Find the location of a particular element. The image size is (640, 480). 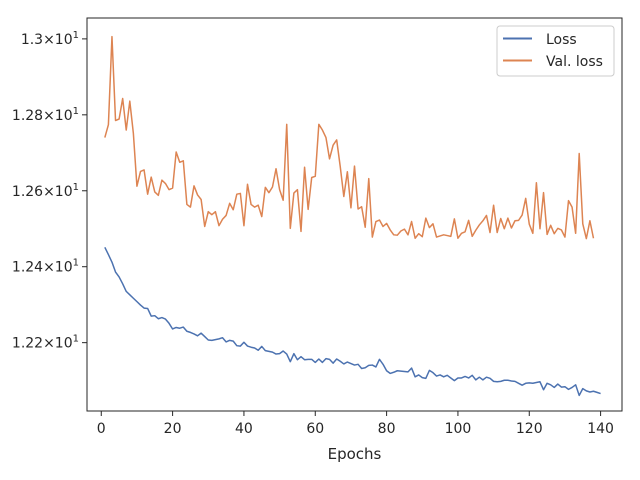

y-axis: 1.22×10¹ 1.24×10¹ 1.26×10¹ 1.28×10¹ 1.3×10¹ is located at coordinates (49, 191).